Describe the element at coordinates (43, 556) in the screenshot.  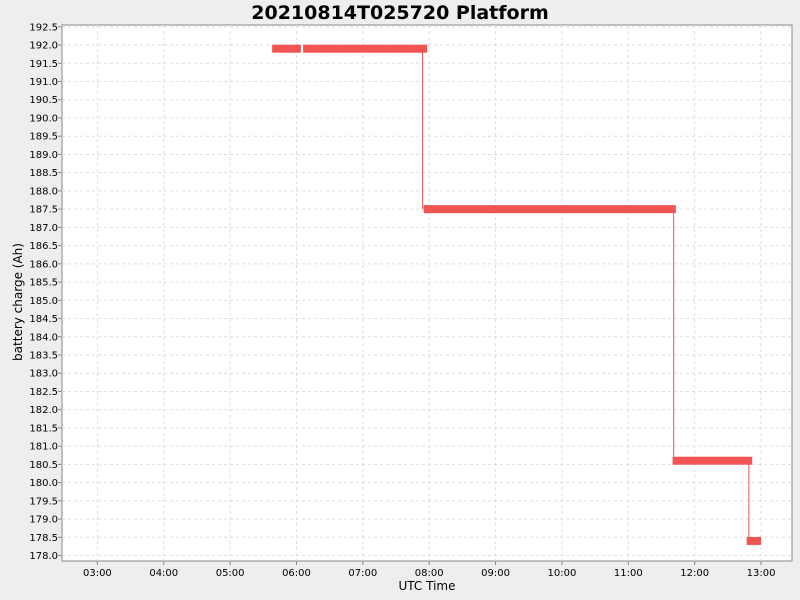
I see `y-tick-label: 178.0` at that location.